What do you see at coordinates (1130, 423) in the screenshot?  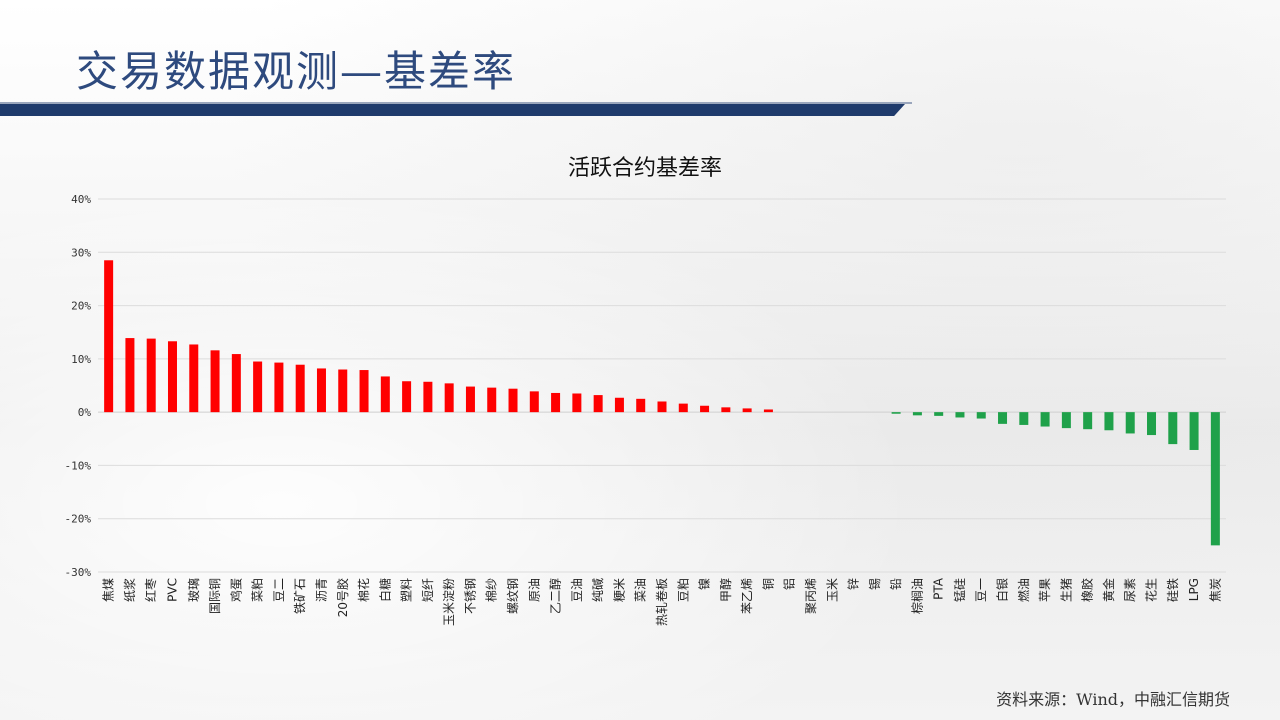 I see `bar-尿素` at bounding box center [1130, 423].